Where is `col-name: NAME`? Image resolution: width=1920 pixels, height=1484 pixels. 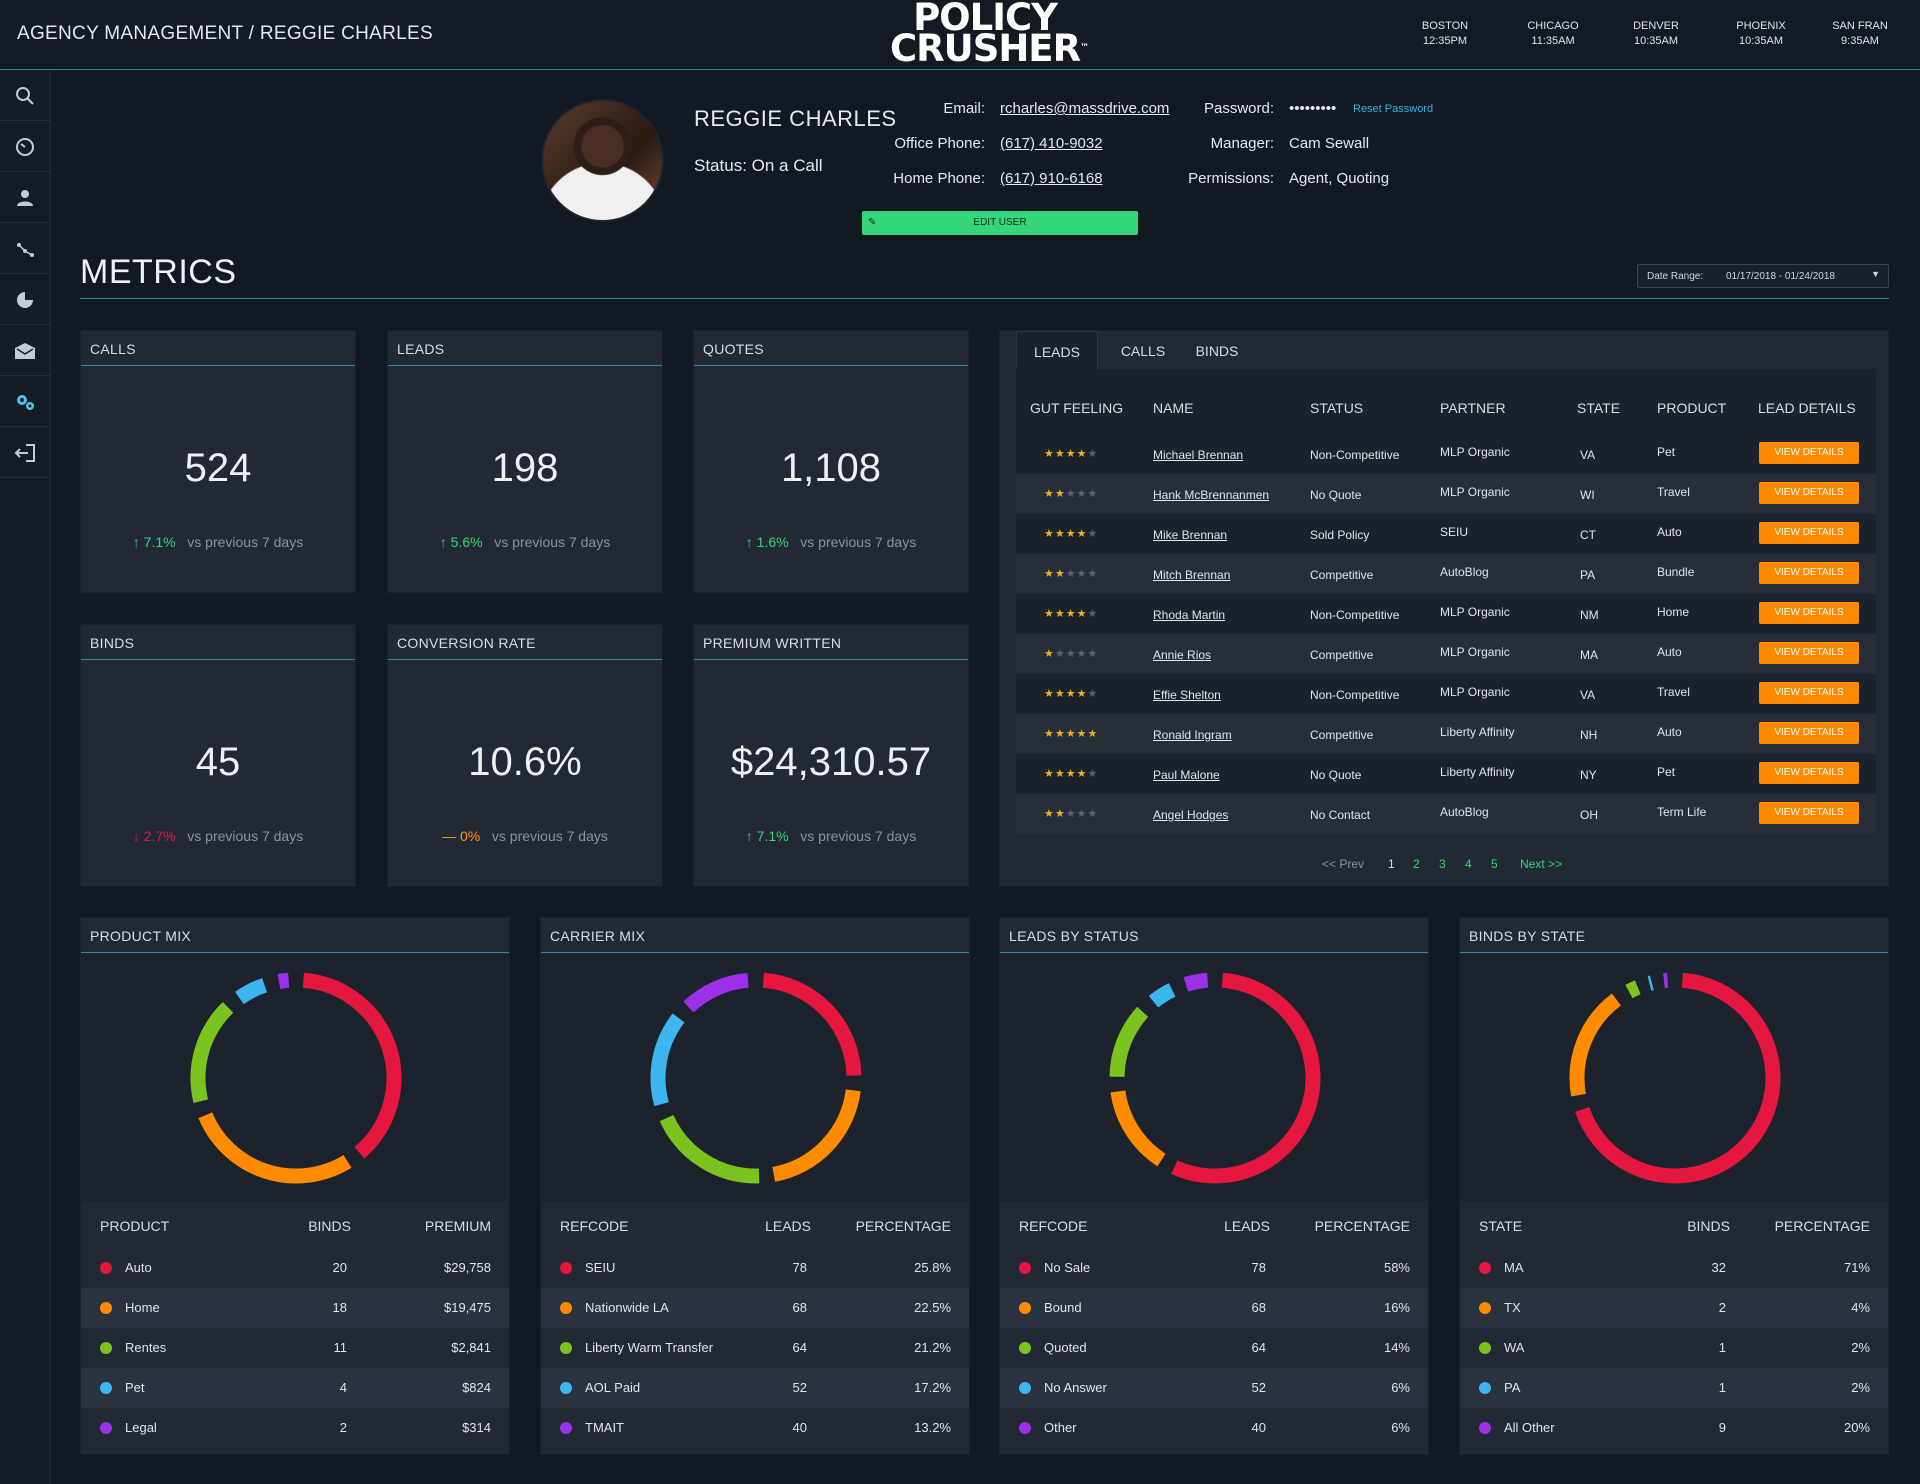
col-name: NAME is located at coordinates (1173, 408).